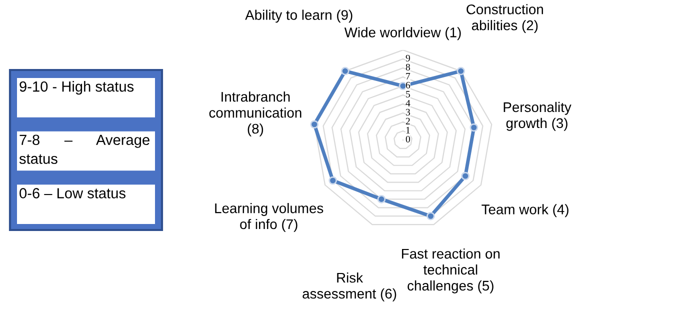 The width and height of the screenshot is (686, 323). What do you see at coordinates (408, 139) in the screenshot?
I see `y-tick-label: 0` at bounding box center [408, 139].